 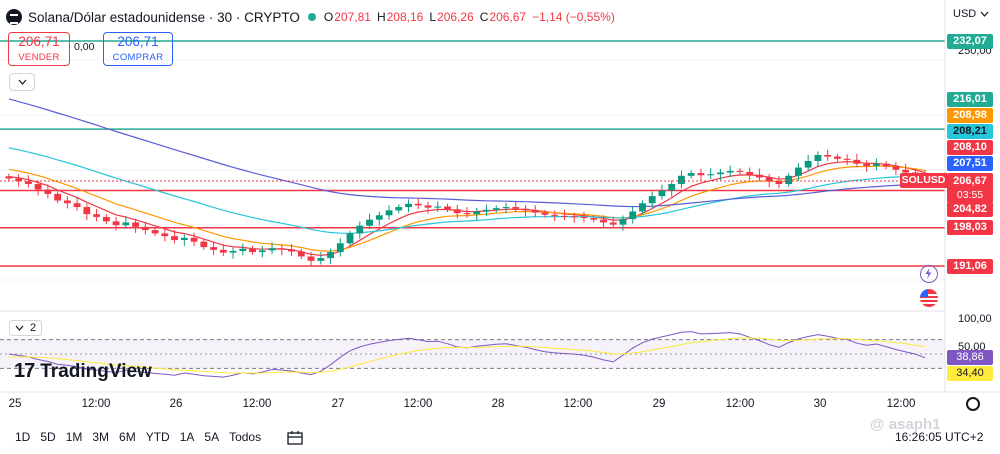 What do you see at coordinates (33, 328) in the screenshot?
I see `indicator-count: 2` at bounding box center [33, 328].